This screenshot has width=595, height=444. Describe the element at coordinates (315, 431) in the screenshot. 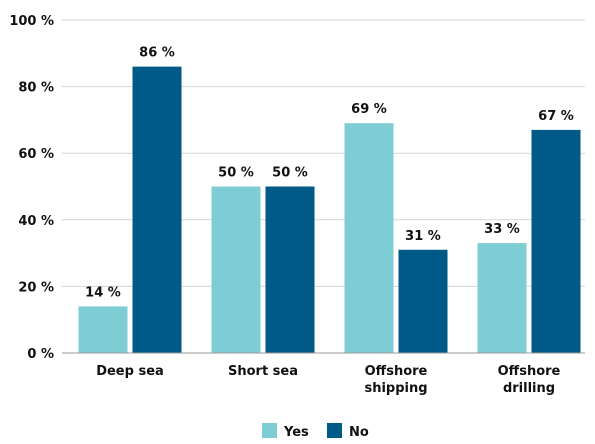

I see `legend: Yes No` at that location.